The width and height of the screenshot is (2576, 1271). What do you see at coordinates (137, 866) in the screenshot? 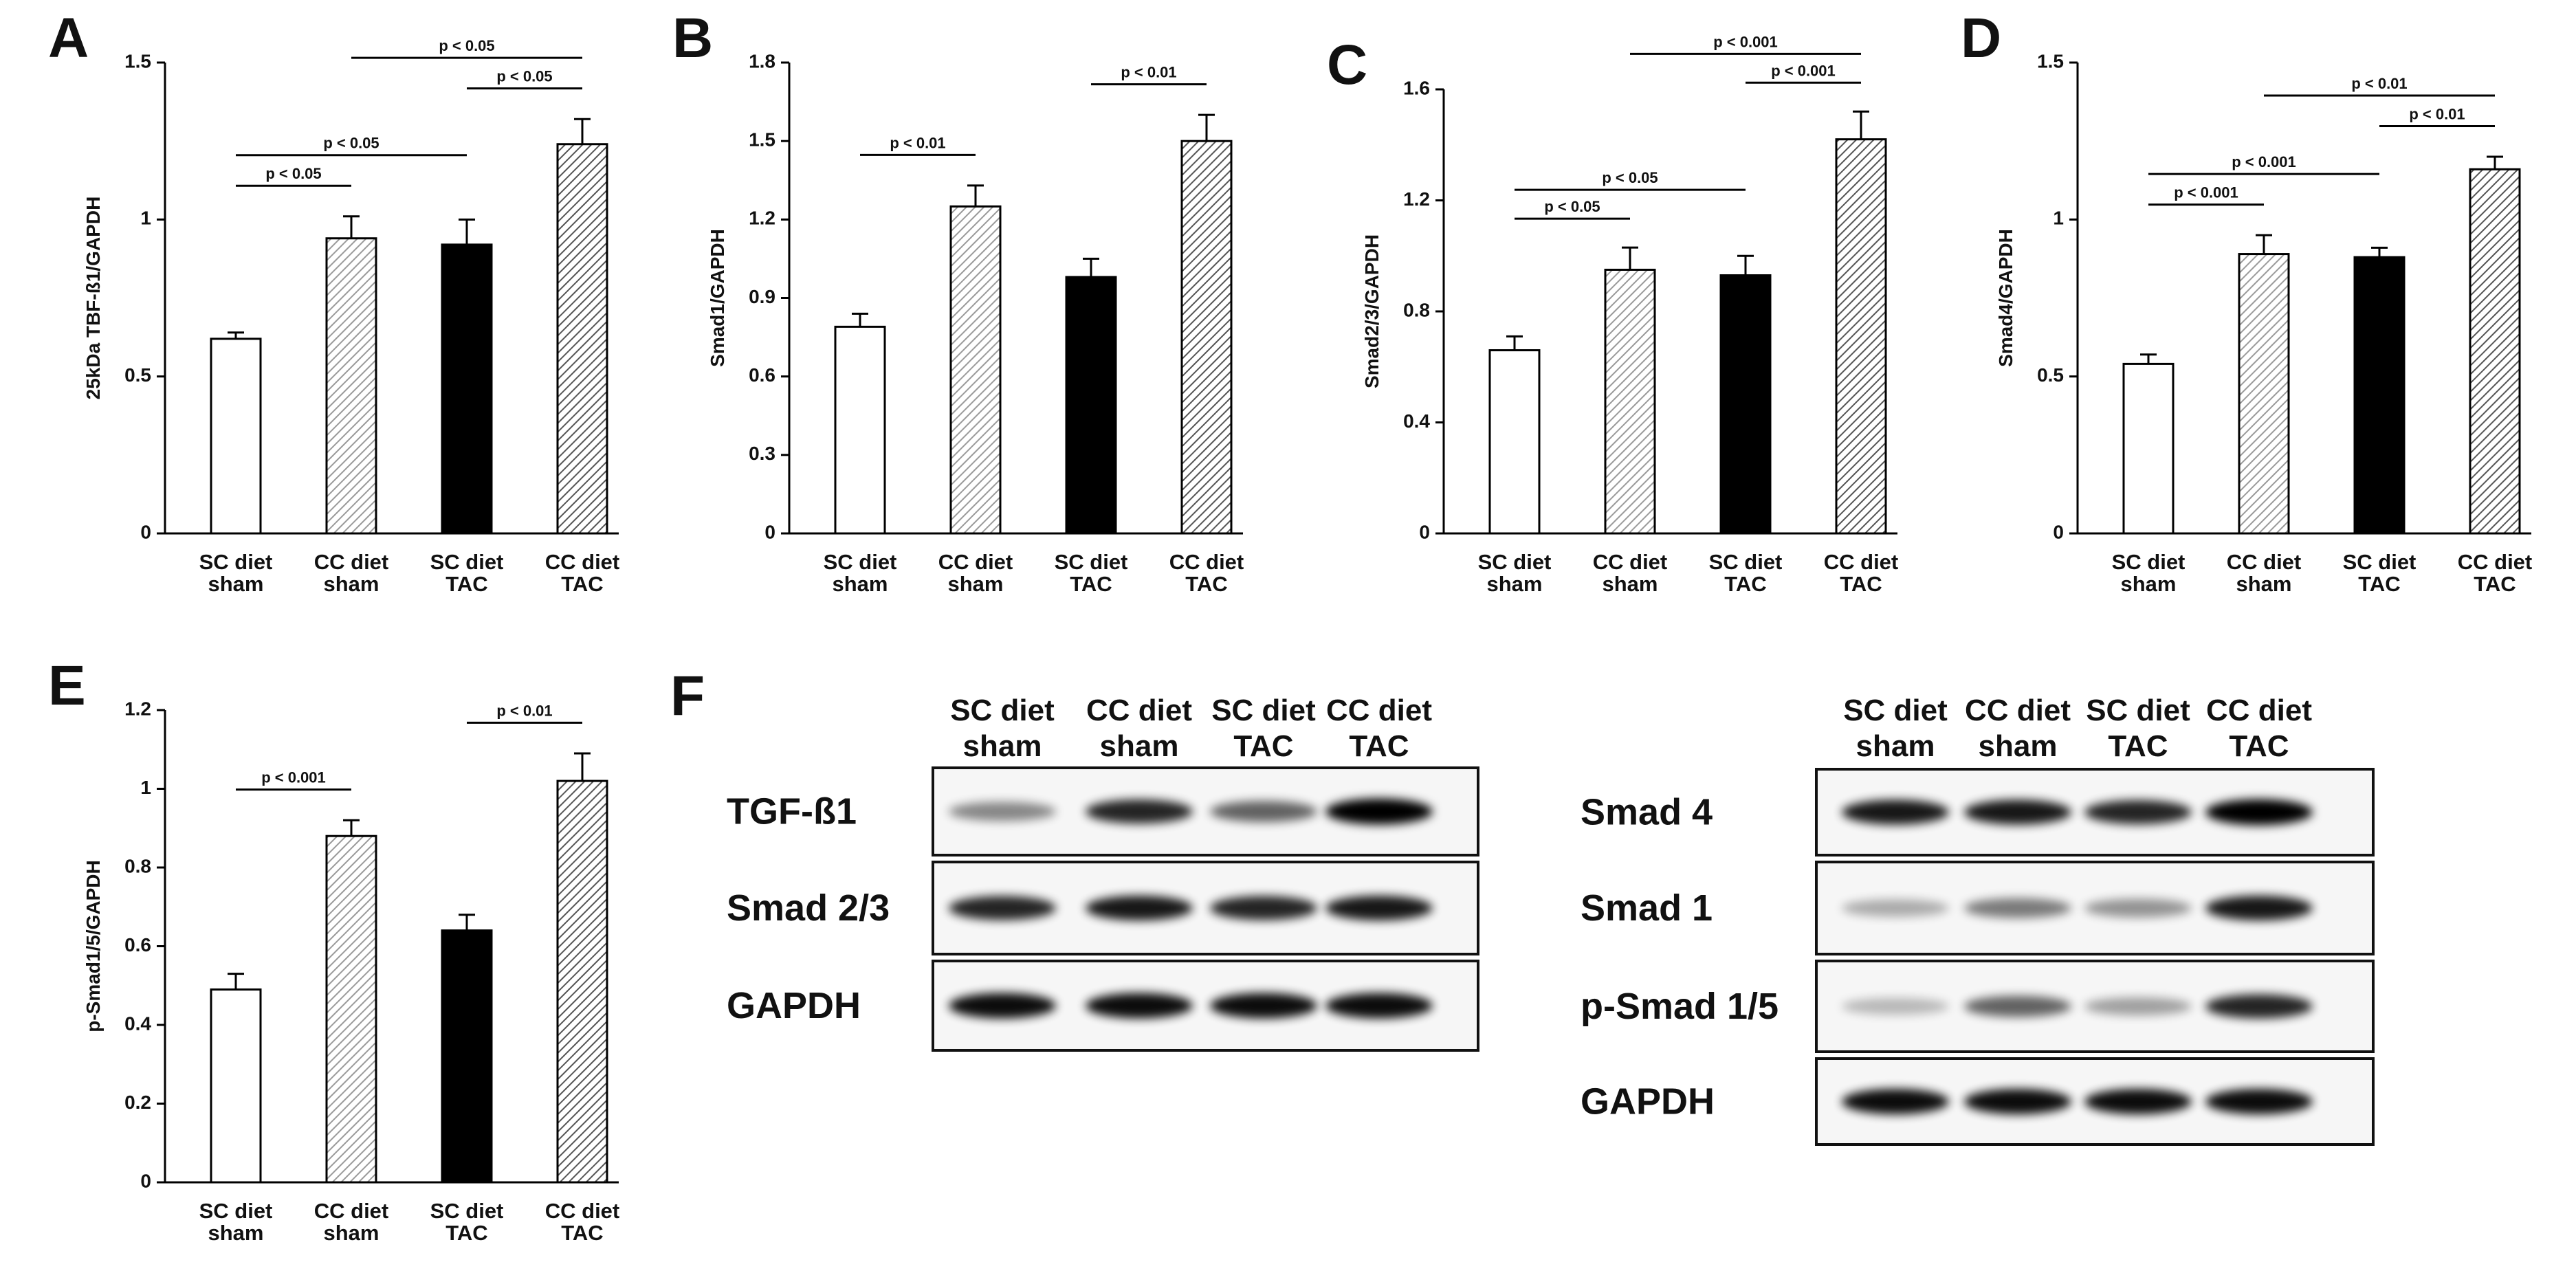
I see `y-tick-label: 0.8` at bounding box center [137, 866].